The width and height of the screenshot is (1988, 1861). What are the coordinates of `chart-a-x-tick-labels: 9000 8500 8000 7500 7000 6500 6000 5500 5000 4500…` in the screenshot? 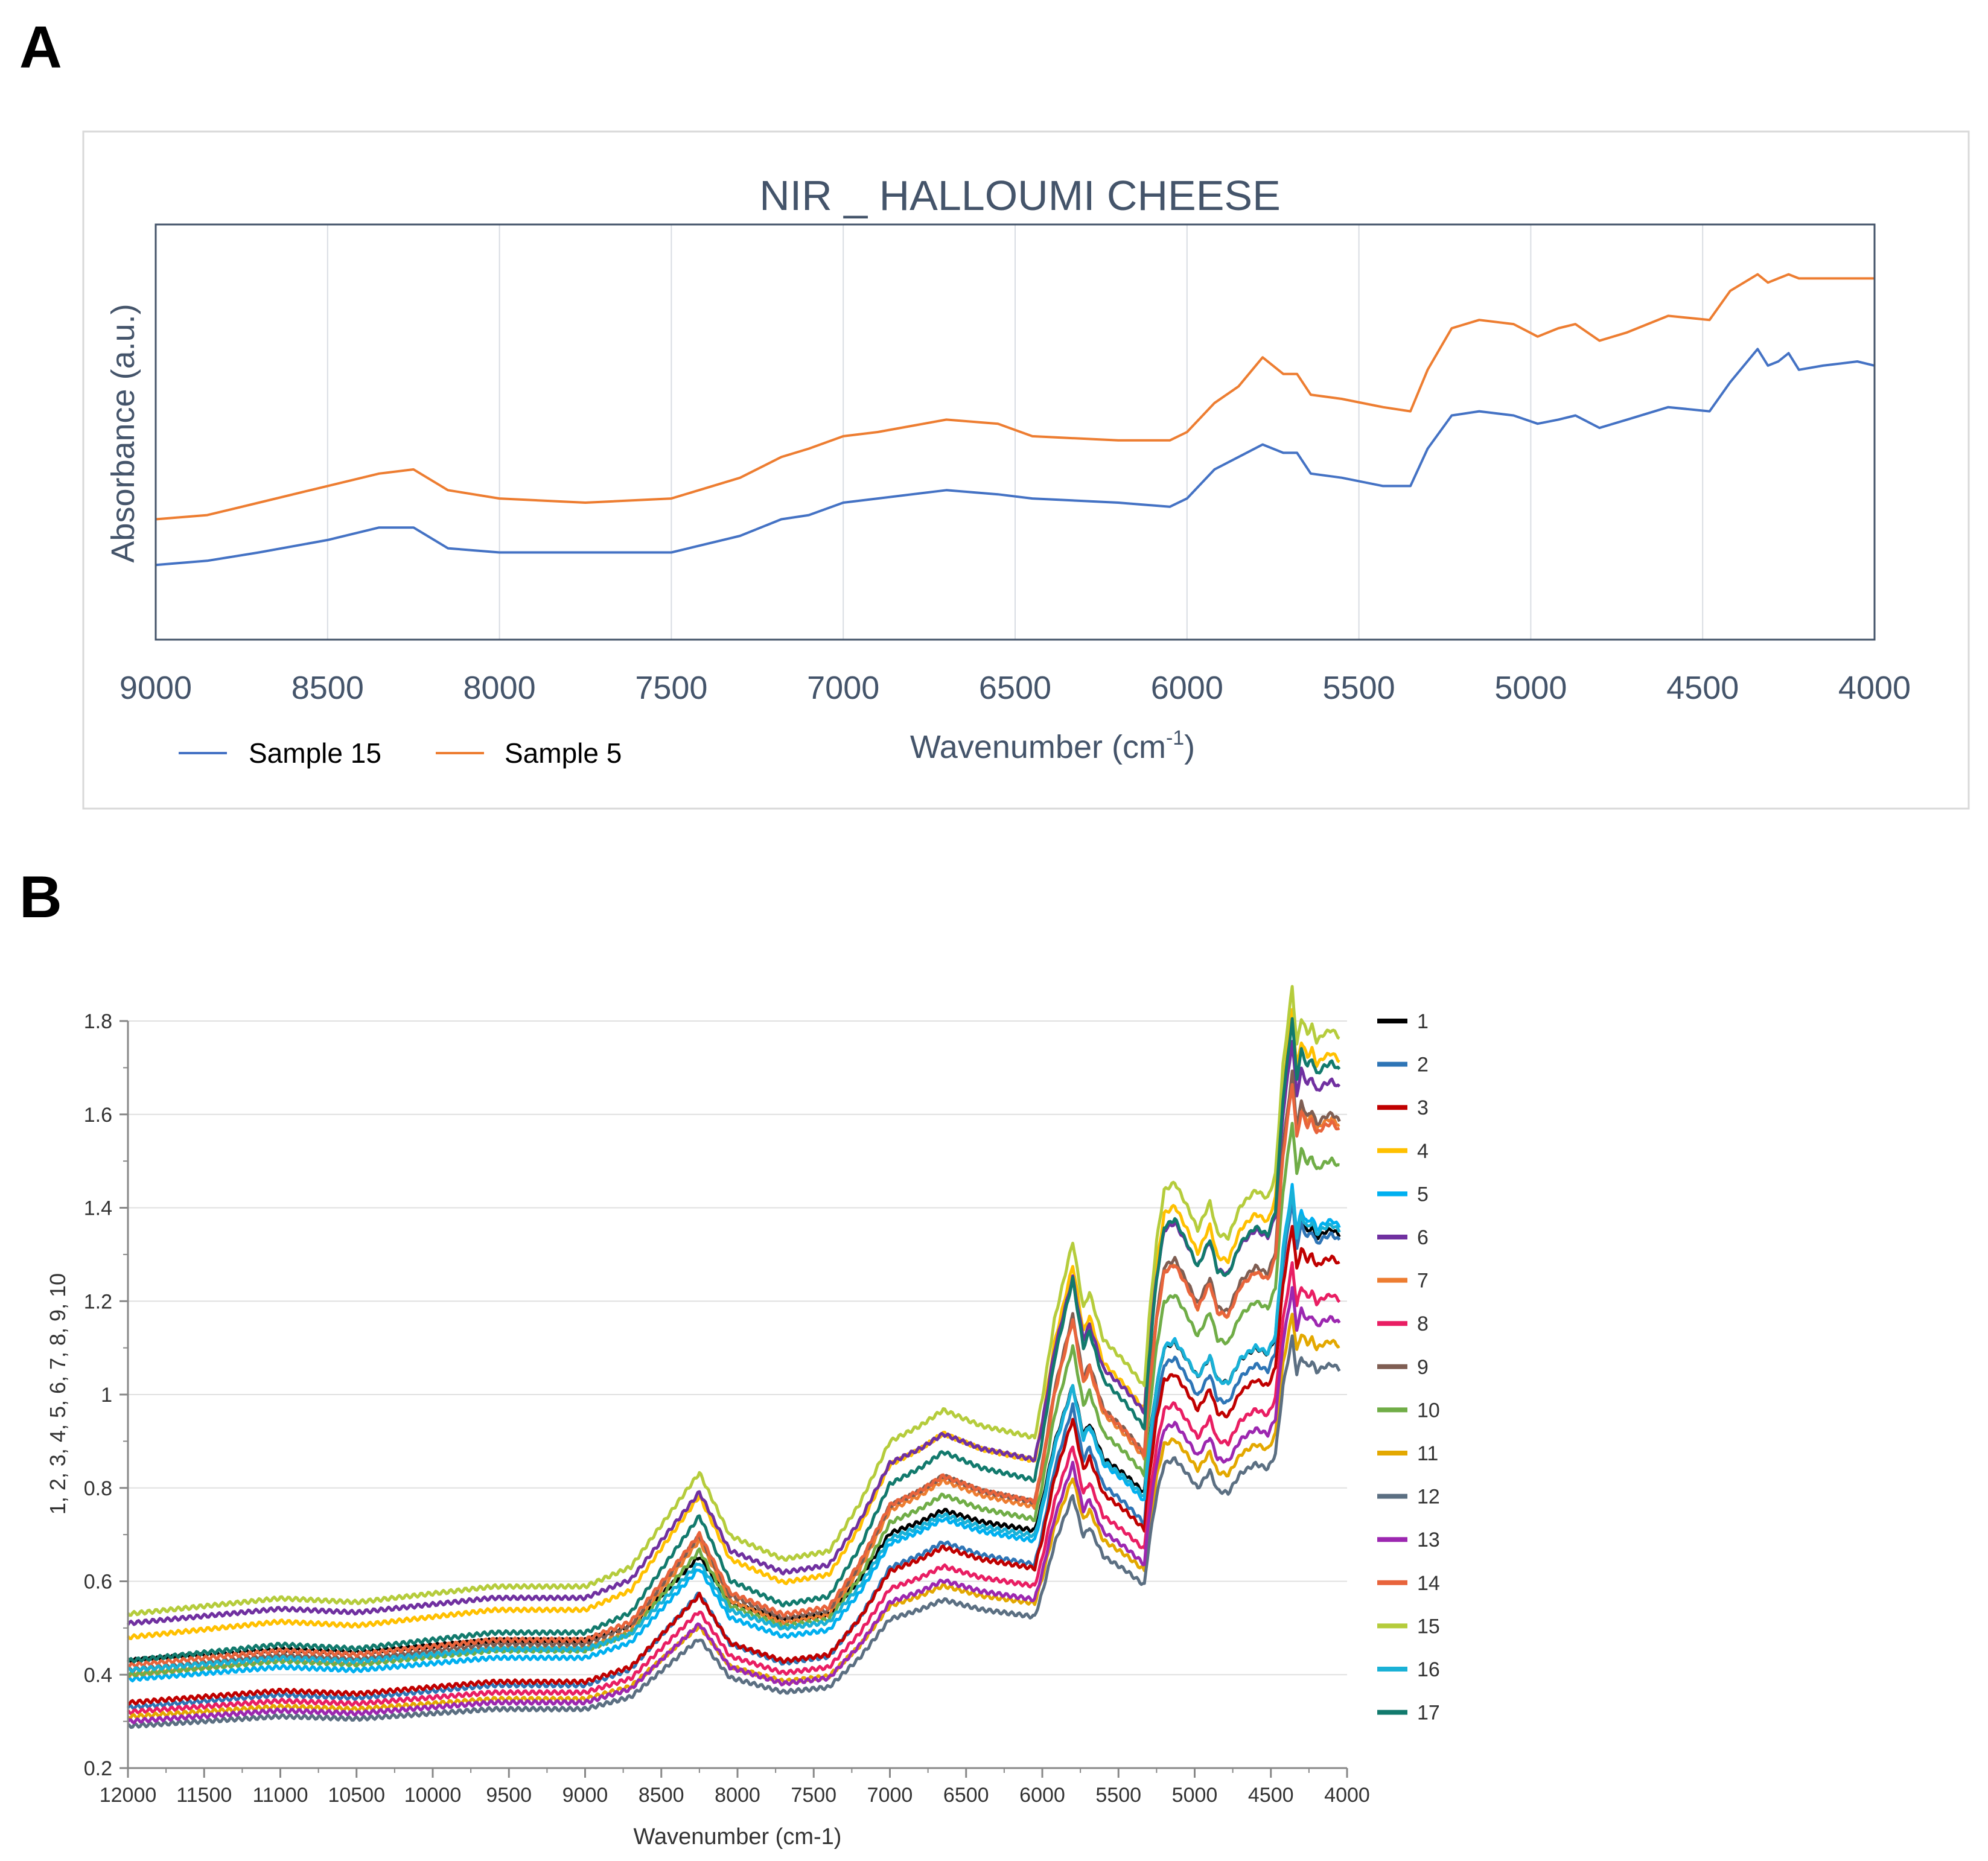 It's located at (1015, 688).